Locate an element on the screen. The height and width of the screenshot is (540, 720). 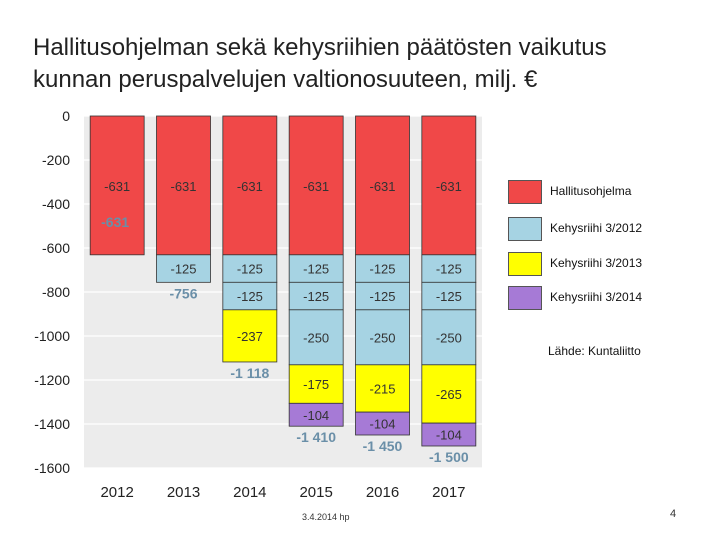
segment-label: -237 is located at coordinates (250, 336).